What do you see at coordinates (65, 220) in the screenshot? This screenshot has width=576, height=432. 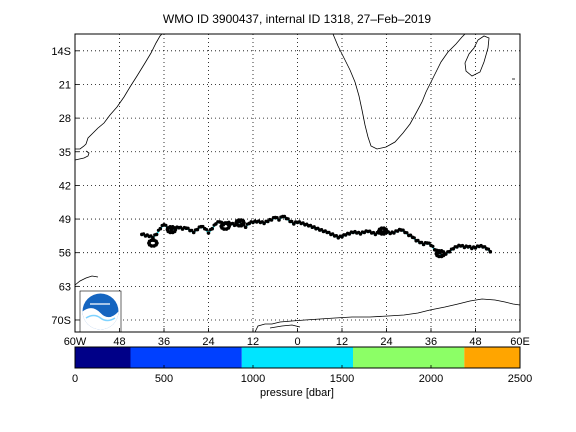 I see `lat-tick-label: 49` at bounding box center [65, 220].